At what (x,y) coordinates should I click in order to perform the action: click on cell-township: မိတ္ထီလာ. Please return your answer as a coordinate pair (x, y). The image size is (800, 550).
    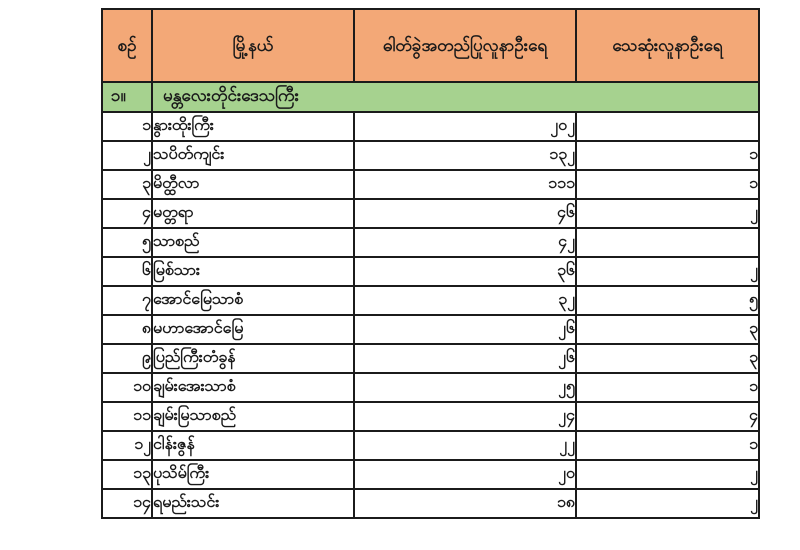
    Looking at the image, I should click on (253, 184).